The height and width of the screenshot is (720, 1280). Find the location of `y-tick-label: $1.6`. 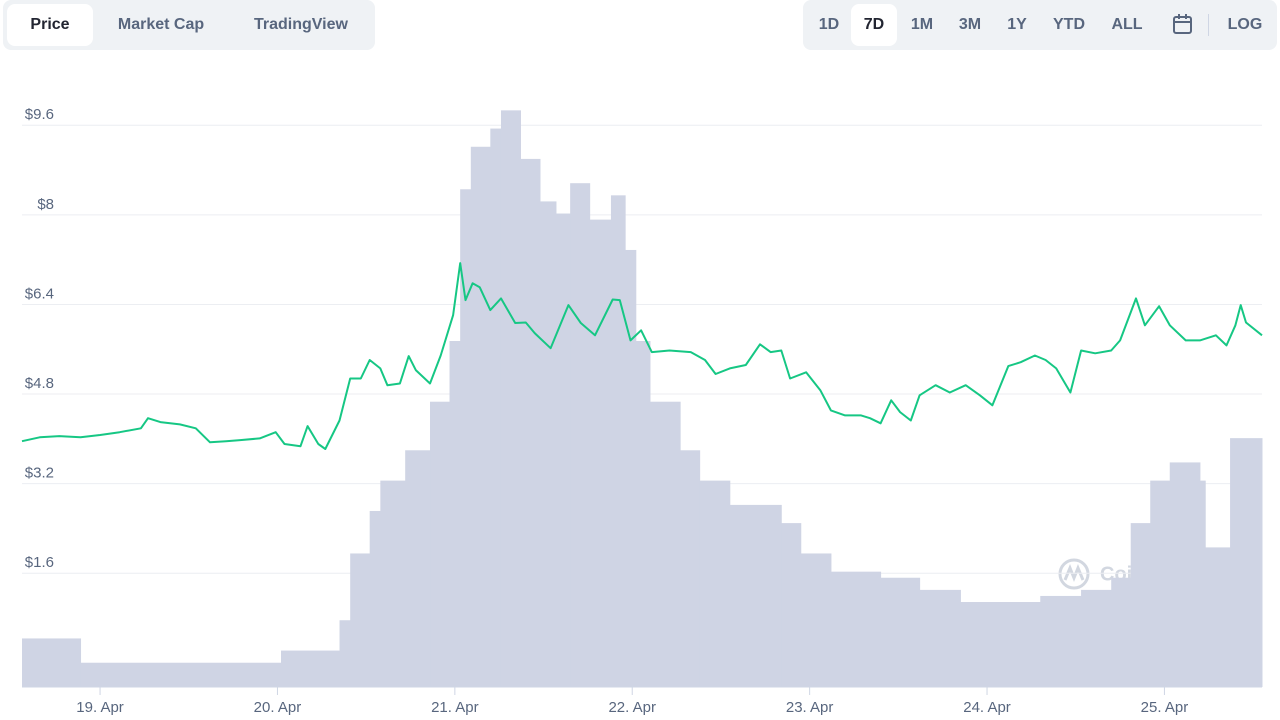

y-tick-label: $1.6 is located at coordinates (39, 562).